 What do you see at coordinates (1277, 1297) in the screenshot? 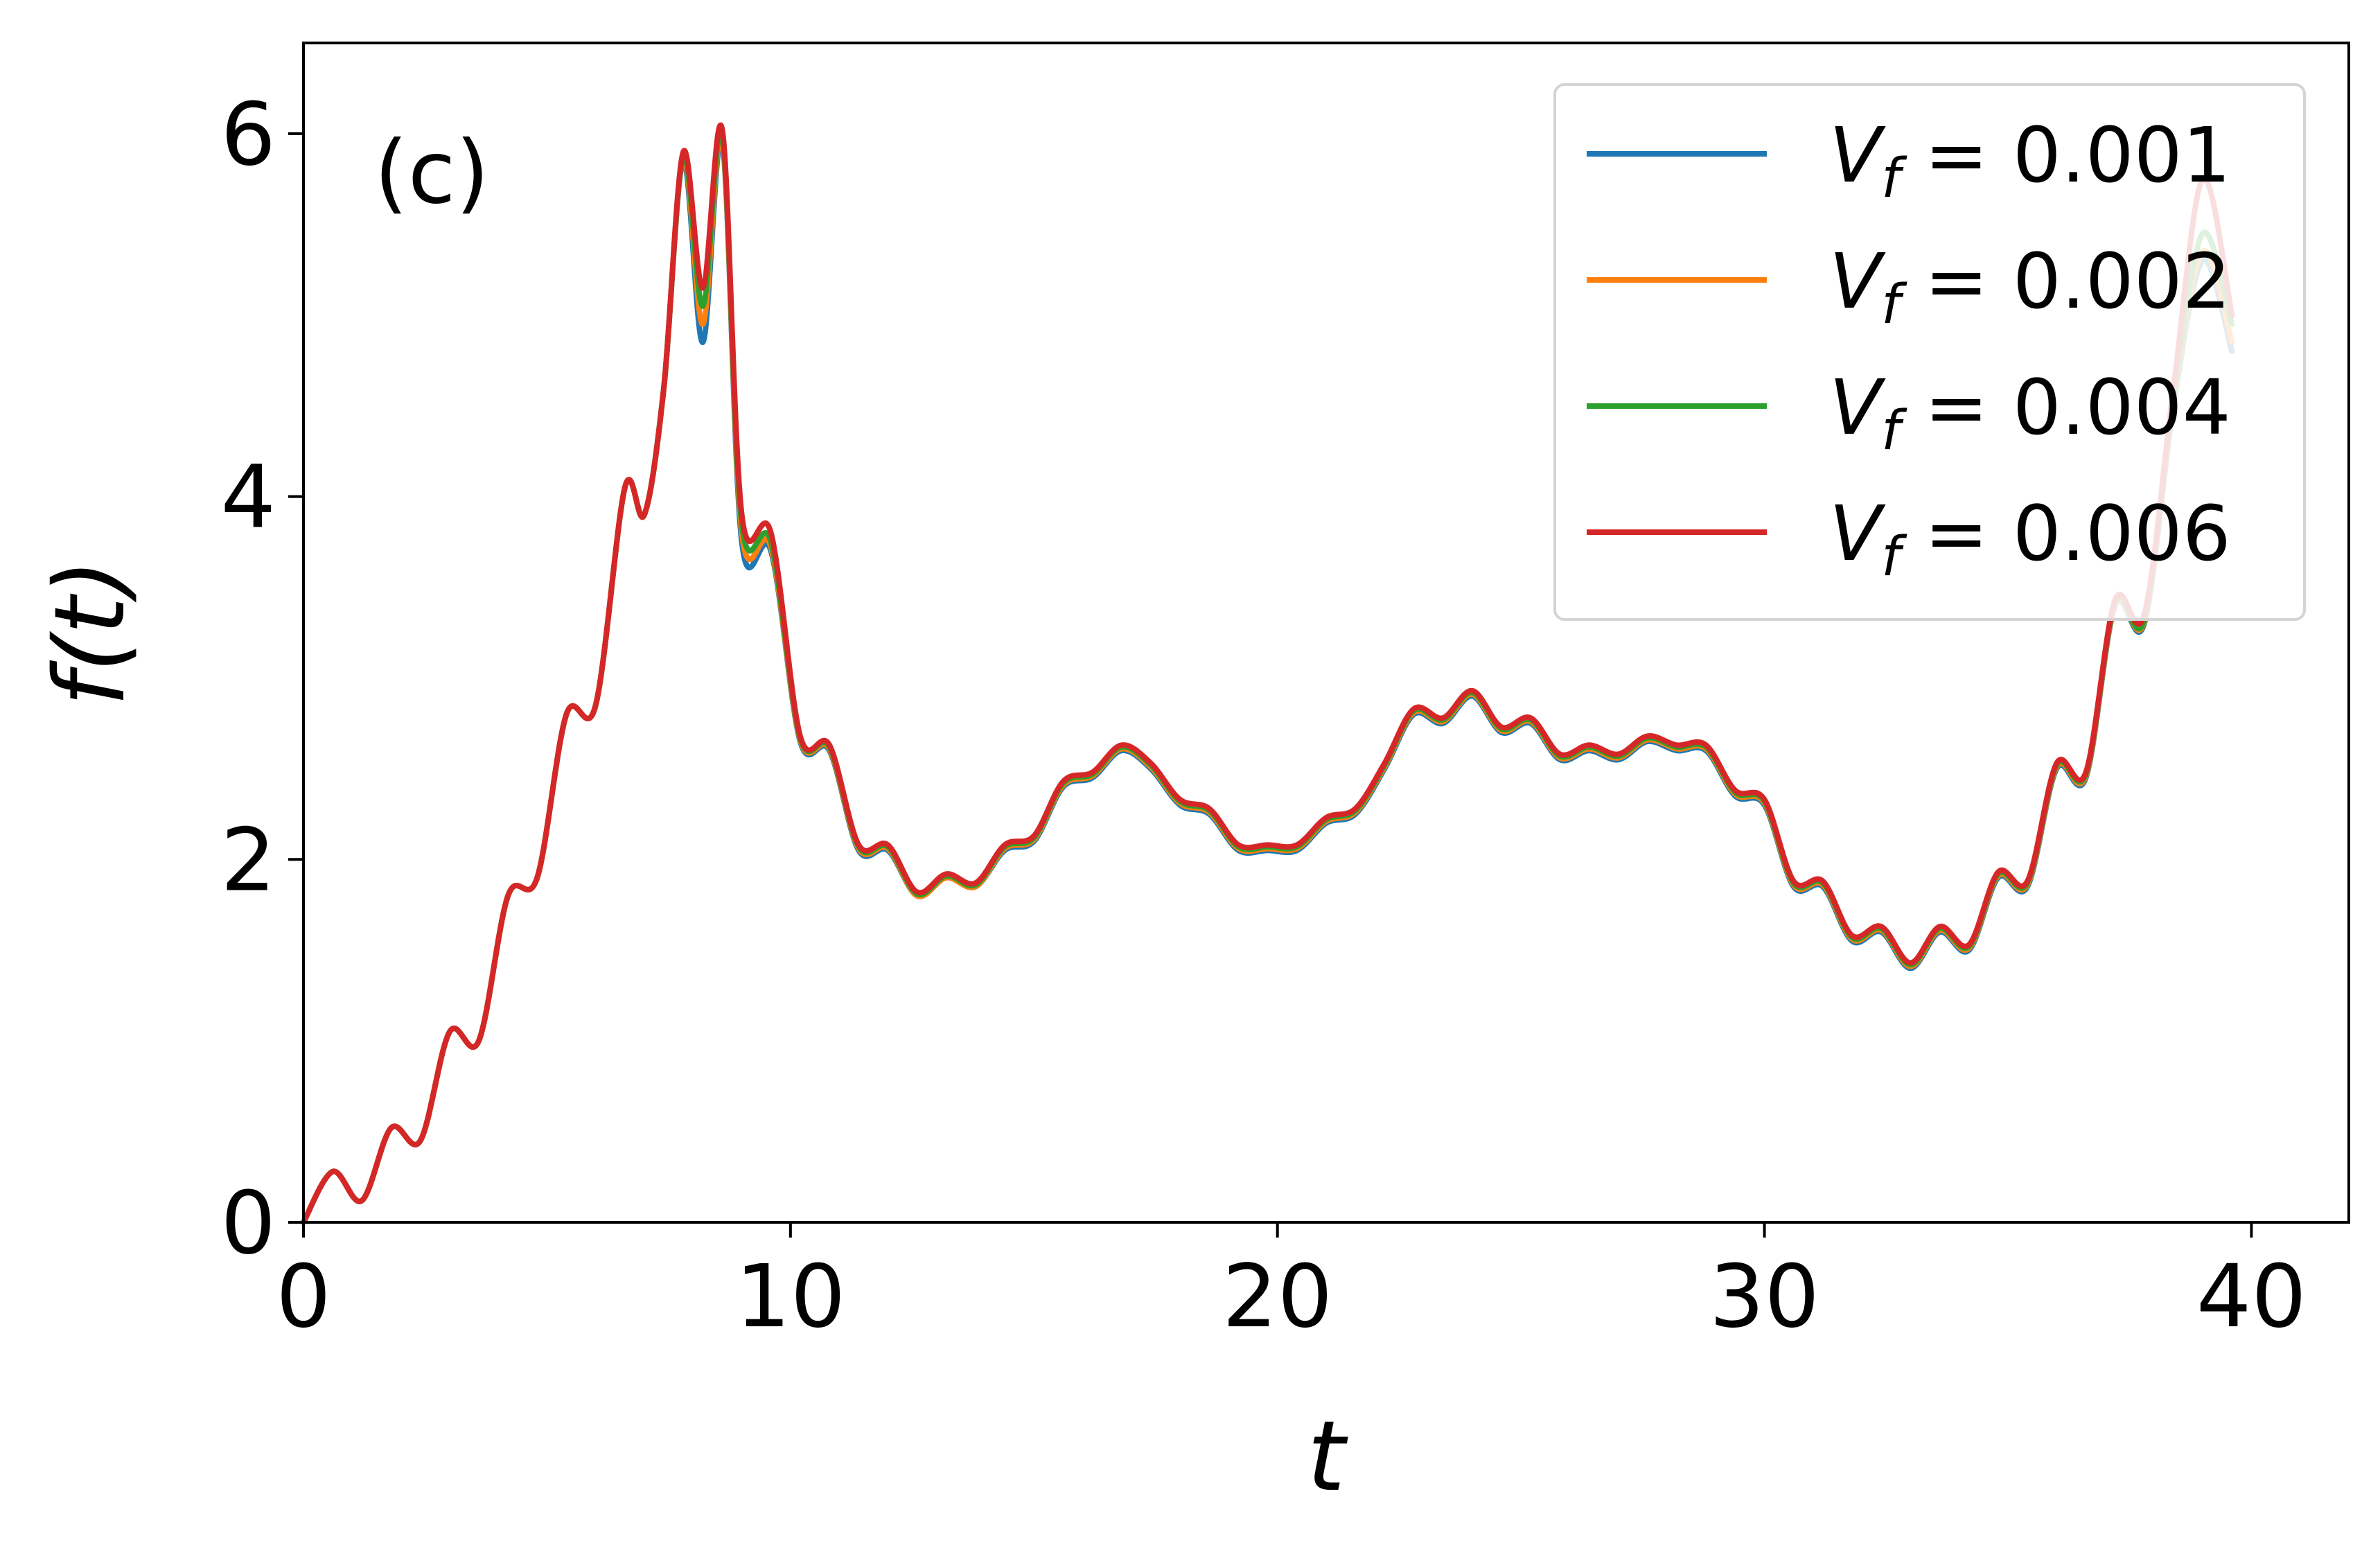
I see `x-tick-label: 20` at bounding box center [1277, 1297].